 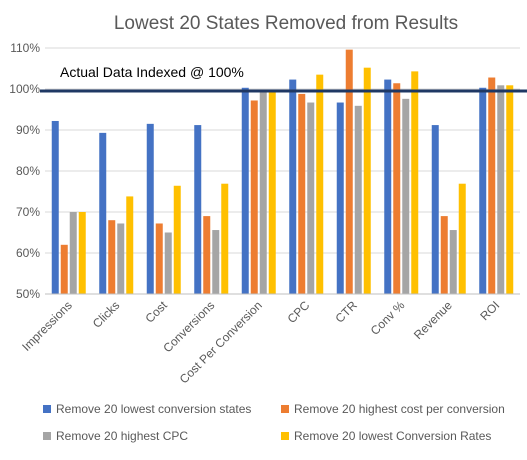 I want to click on y-axis-ticks: 50% 60% 70% 80% 90% 100% 110%, so click(x=24, y=171).